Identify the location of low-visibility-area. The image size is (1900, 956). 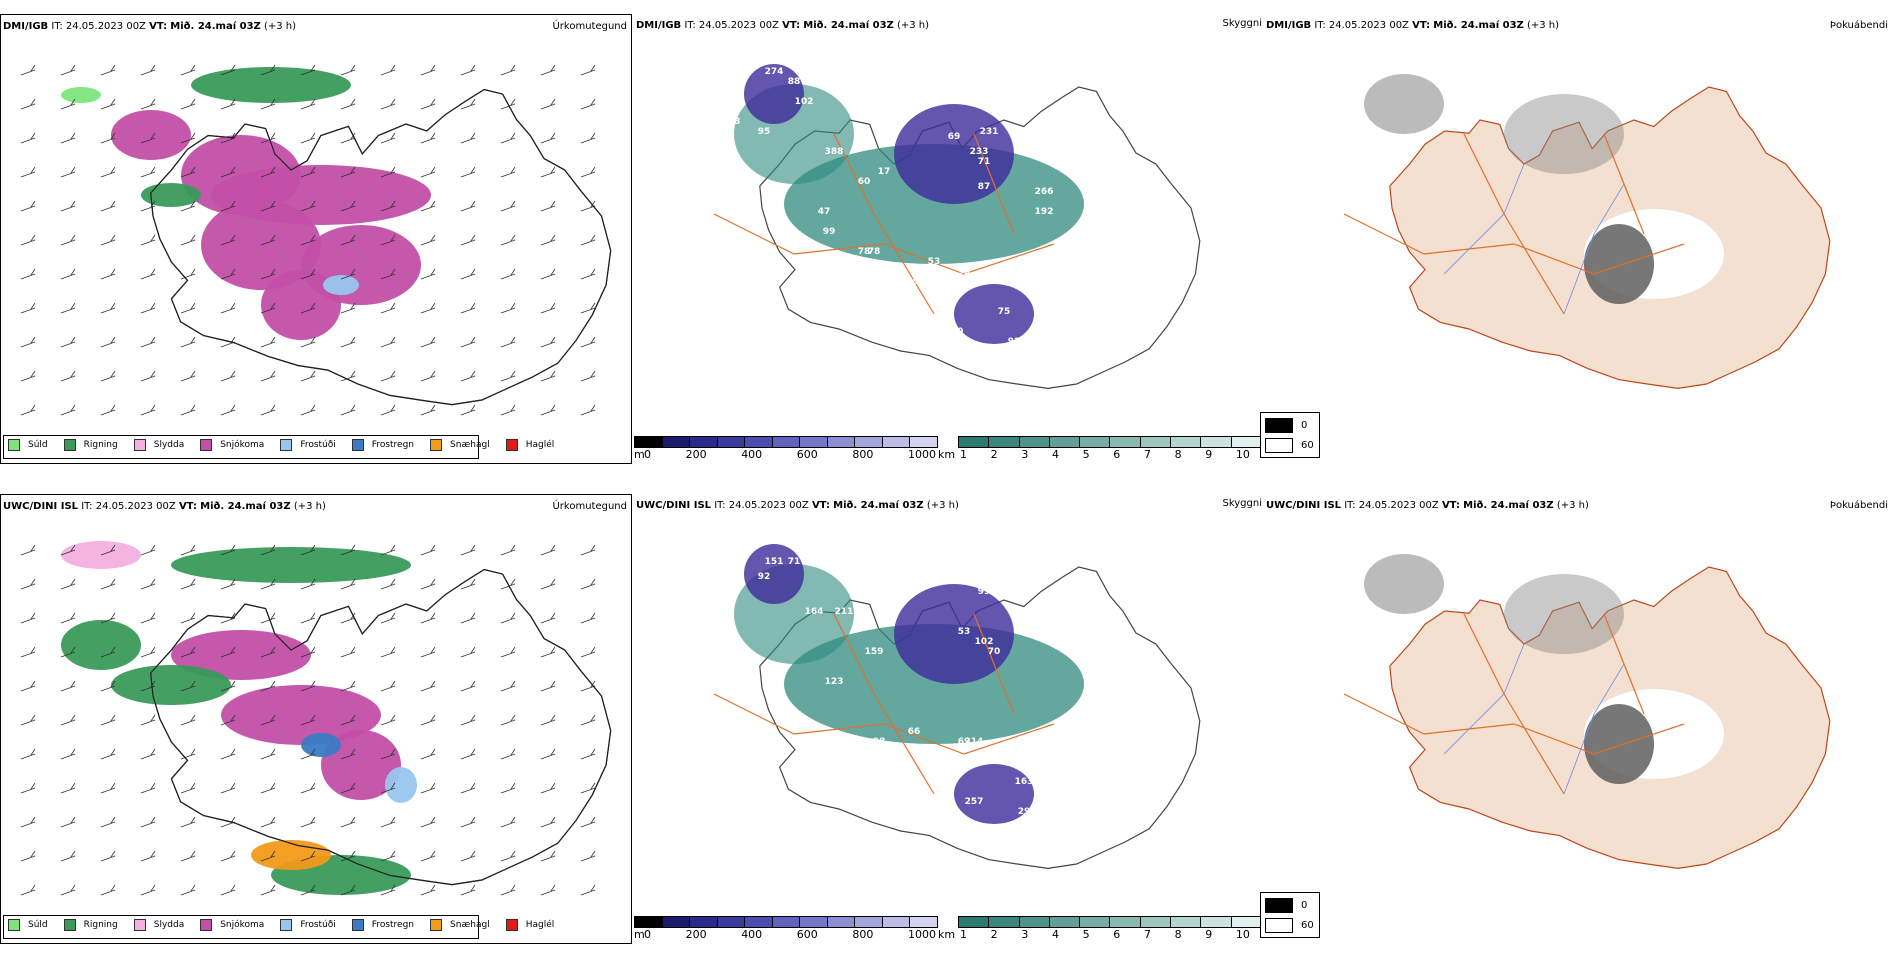
(934, 684).